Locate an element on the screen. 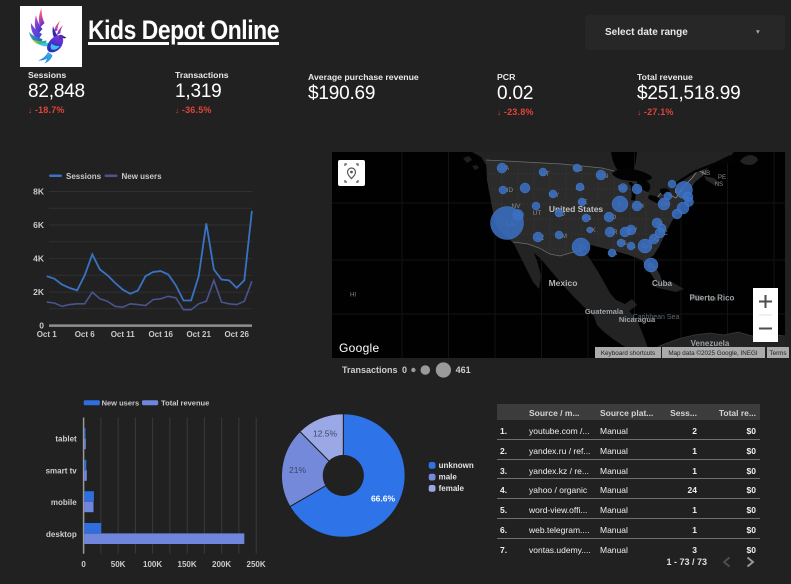  svg-text: male is located at coordinates (448, 477).